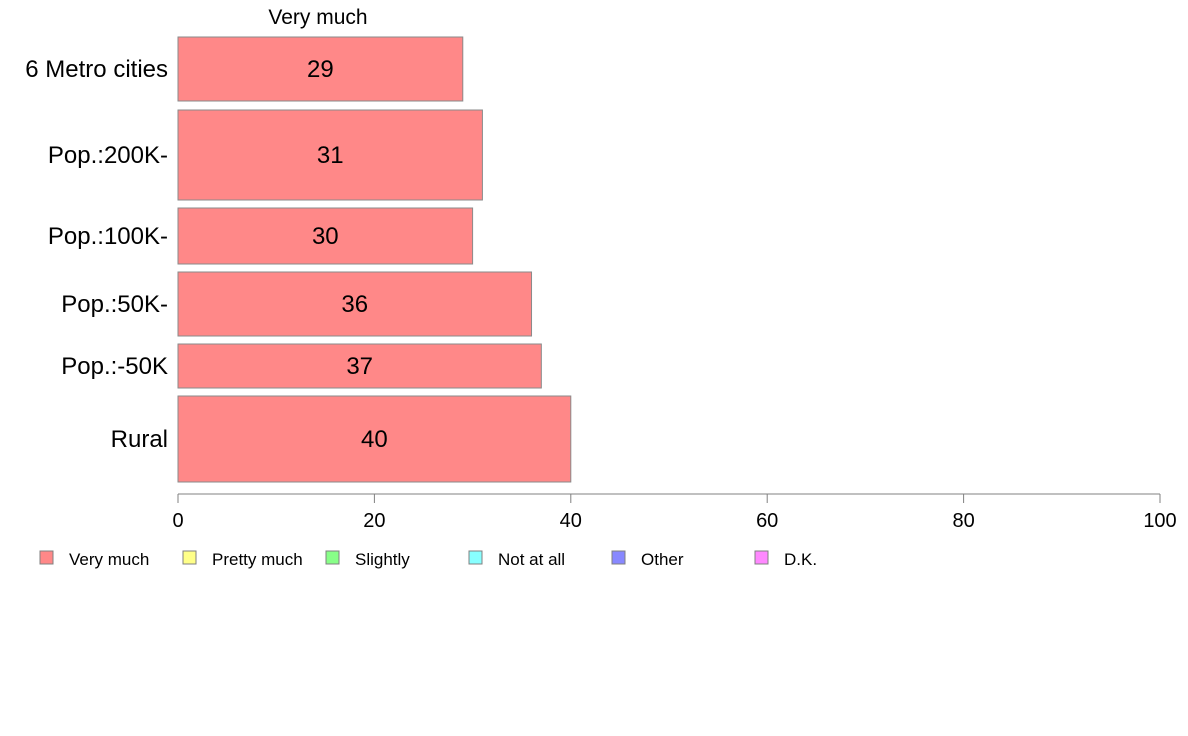  What do you see at coordinates (109, 559) in the screenshot?
I see `legend-label: Very much` at bounding box center [109, 559].